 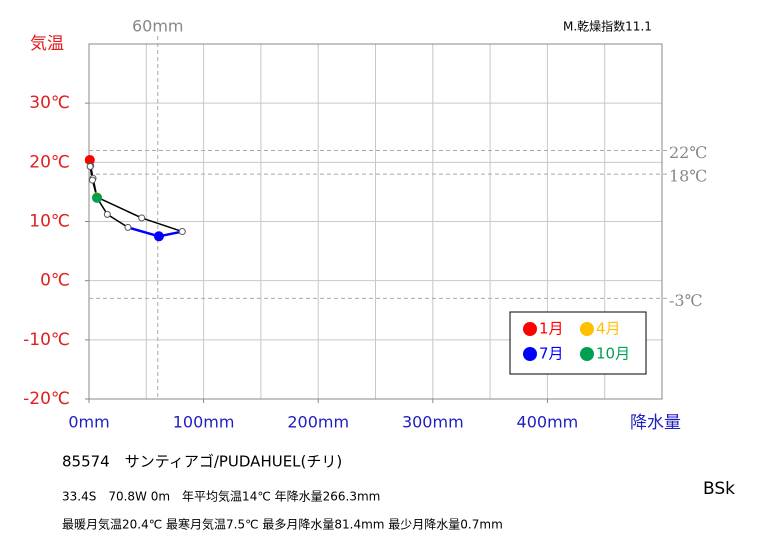 What do you see at coordinates (433, 422) in the screenshot?
I see `x-tick-label: 300mm` at bounding box center [433, 422].